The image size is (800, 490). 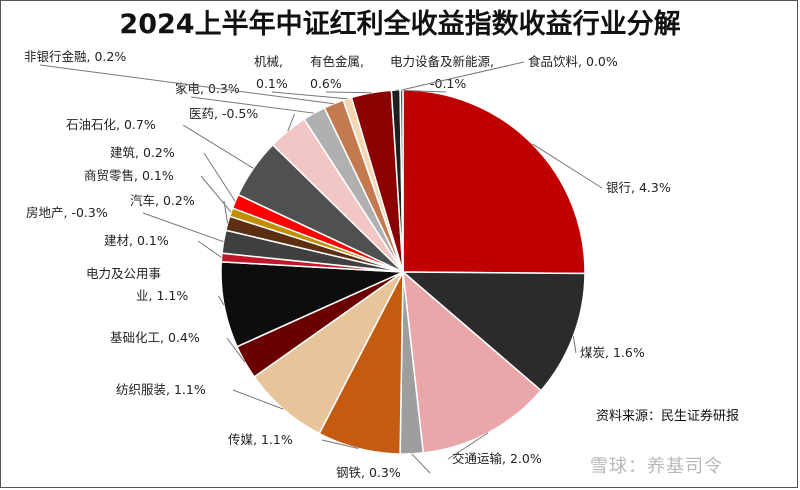 I want to click on slice-label-医药: 医药, -0.5%, so click(x=223, y=113).